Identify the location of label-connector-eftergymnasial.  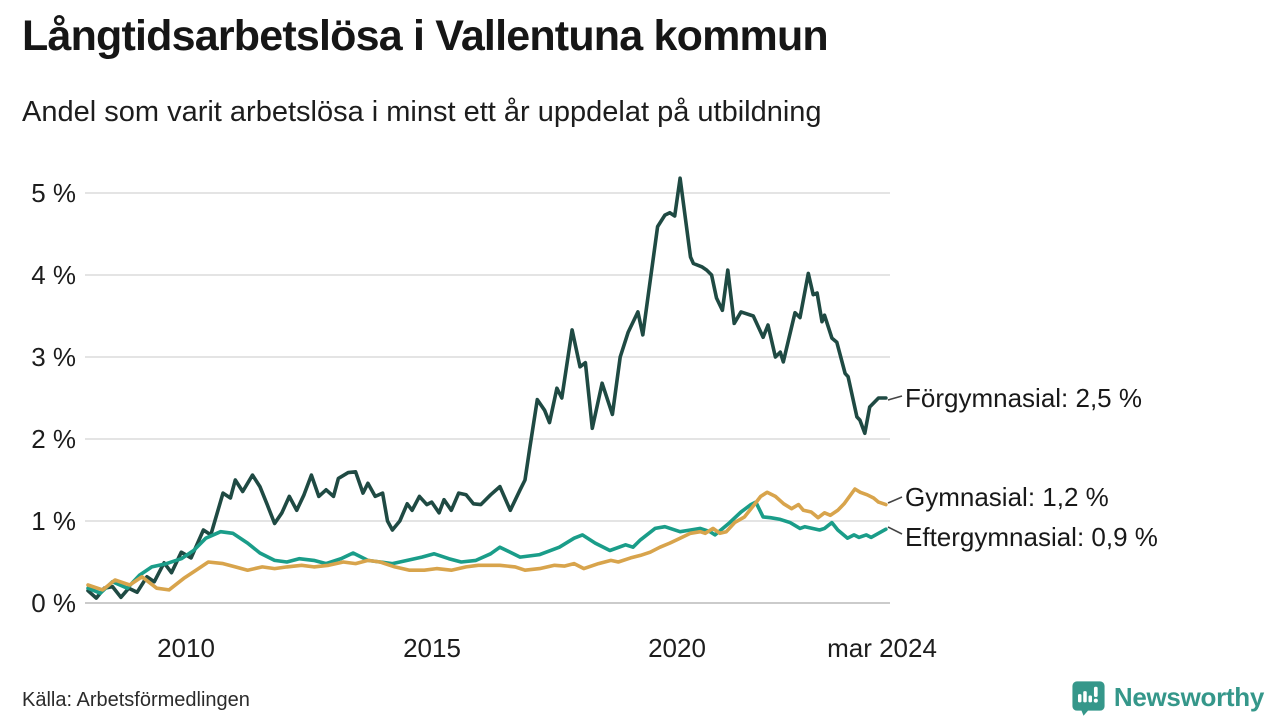
(895, 530).